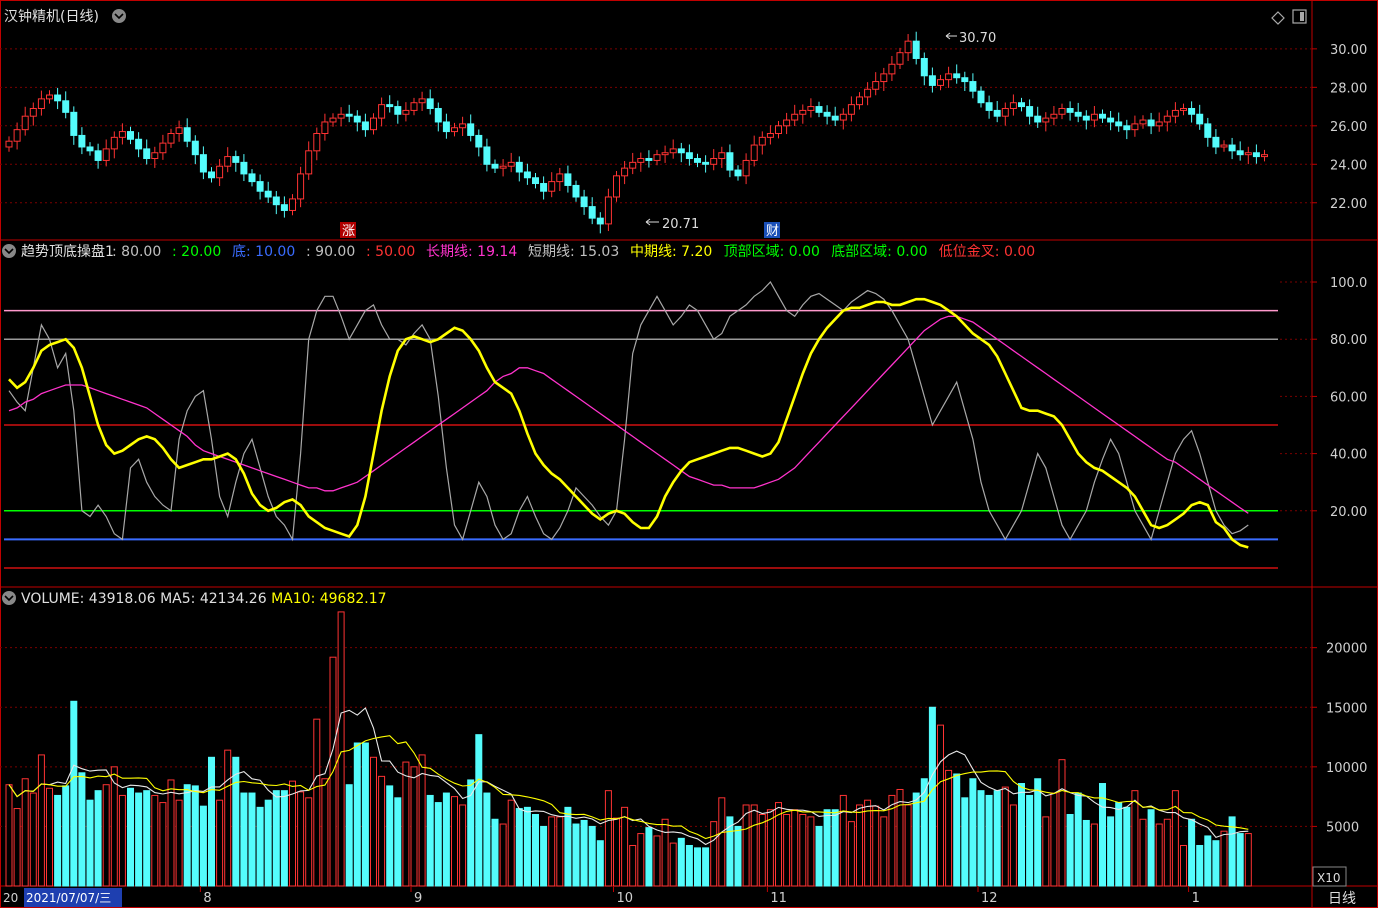 The width and height of the screenshot is (1378, 908). Describe the element at coordinates (9, 598) in the screenshot. I see `volume-dropdown-icon` at that location.